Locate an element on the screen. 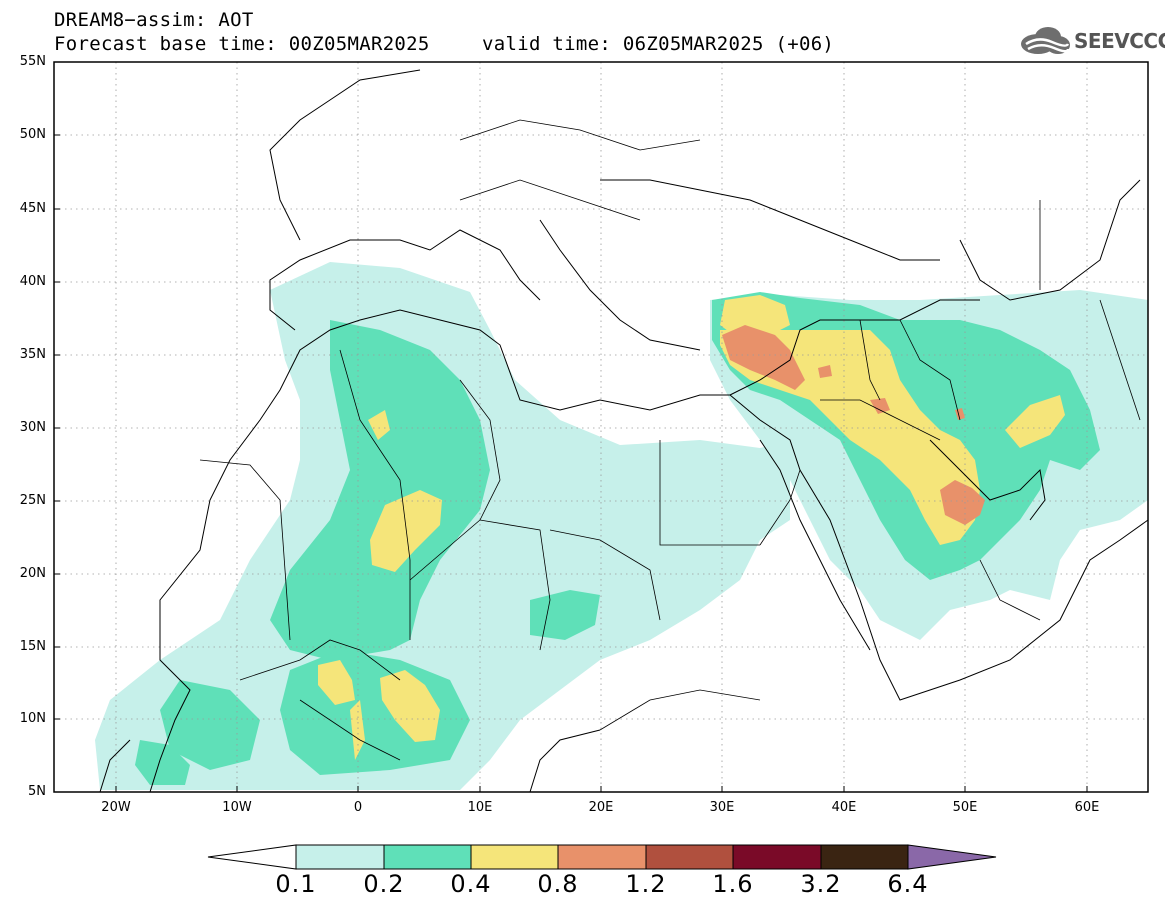 Image resolution: width=1165 pixels, height=905 pixels. lon-label: 40E is located at coordinates (844, 807).